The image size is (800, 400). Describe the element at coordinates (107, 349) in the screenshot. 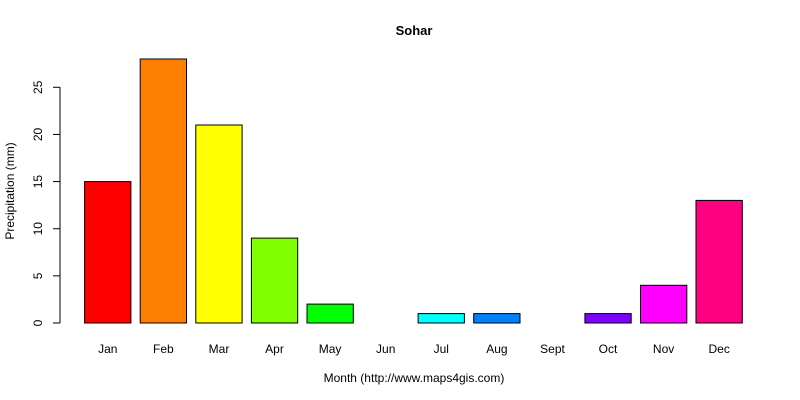

I see `x-tick-label: Jan` at that location.